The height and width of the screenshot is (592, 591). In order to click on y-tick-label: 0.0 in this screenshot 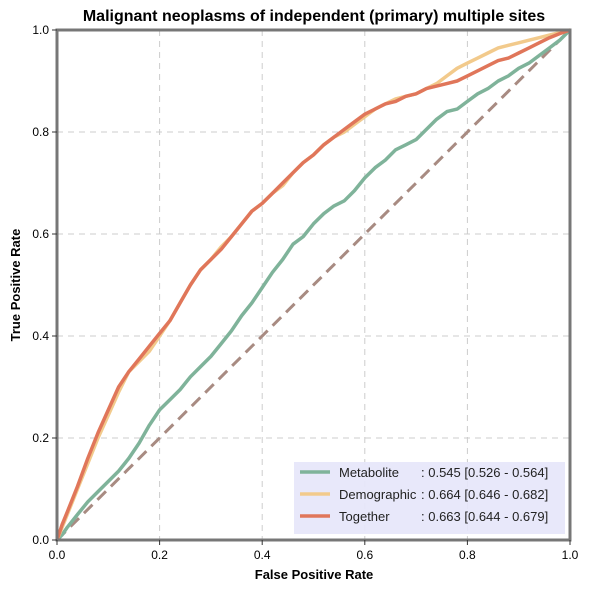, I will do `click(40, 540)`.